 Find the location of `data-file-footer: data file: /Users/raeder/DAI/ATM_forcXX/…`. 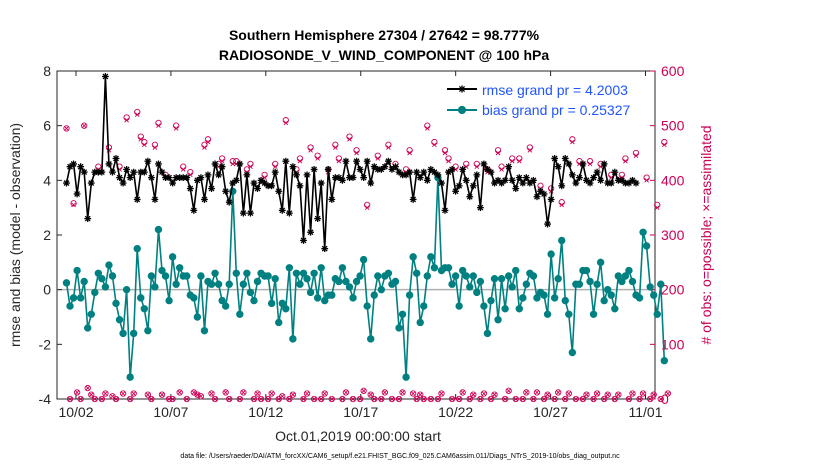

data-file-footer: data file: /Users/raeder/DAI/ATM_forcXX/… is located at coordinates (400, 456).